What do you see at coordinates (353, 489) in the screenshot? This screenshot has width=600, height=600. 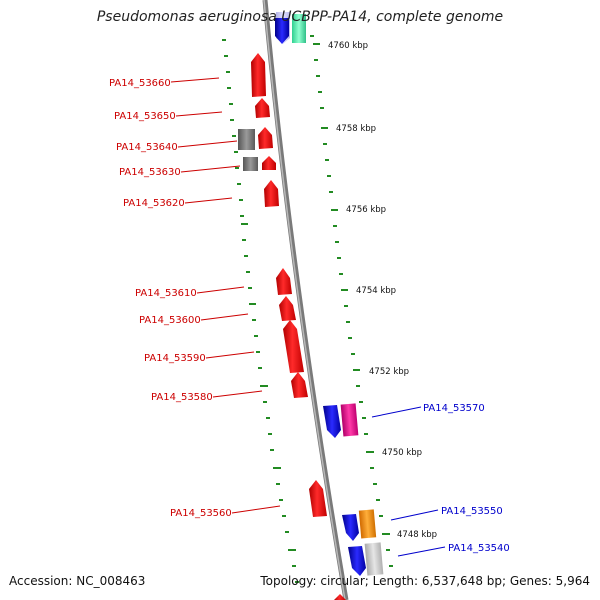 I see `right-strand-genes` at bounding box center [353, 489].